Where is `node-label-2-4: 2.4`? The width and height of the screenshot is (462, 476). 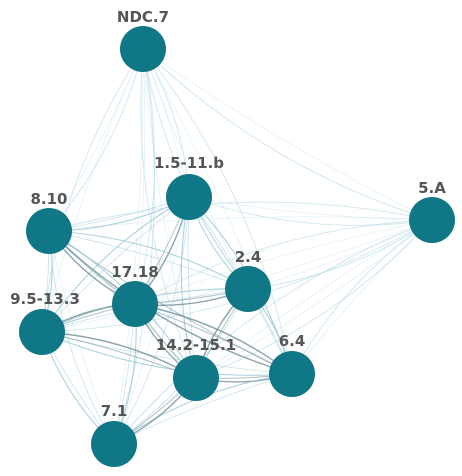
node-label-2-4: 2.4 is located at coordinates (248, 257).